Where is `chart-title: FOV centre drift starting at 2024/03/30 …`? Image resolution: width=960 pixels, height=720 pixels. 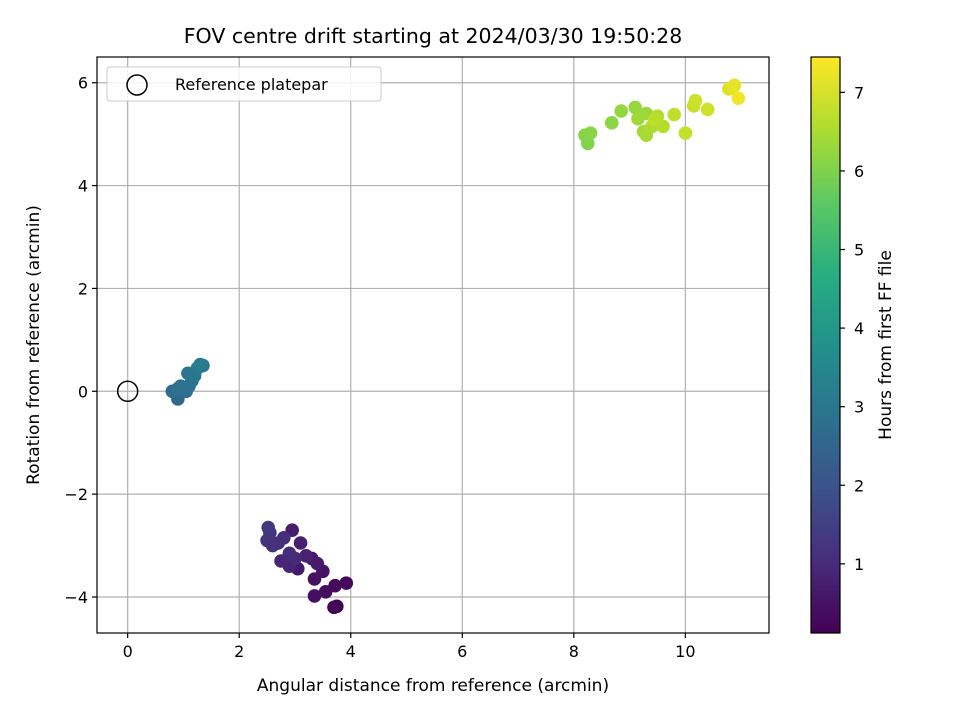 chart-title: FOV centre drift starting at 2024/03/30 … is located at coordinates (433, 36).